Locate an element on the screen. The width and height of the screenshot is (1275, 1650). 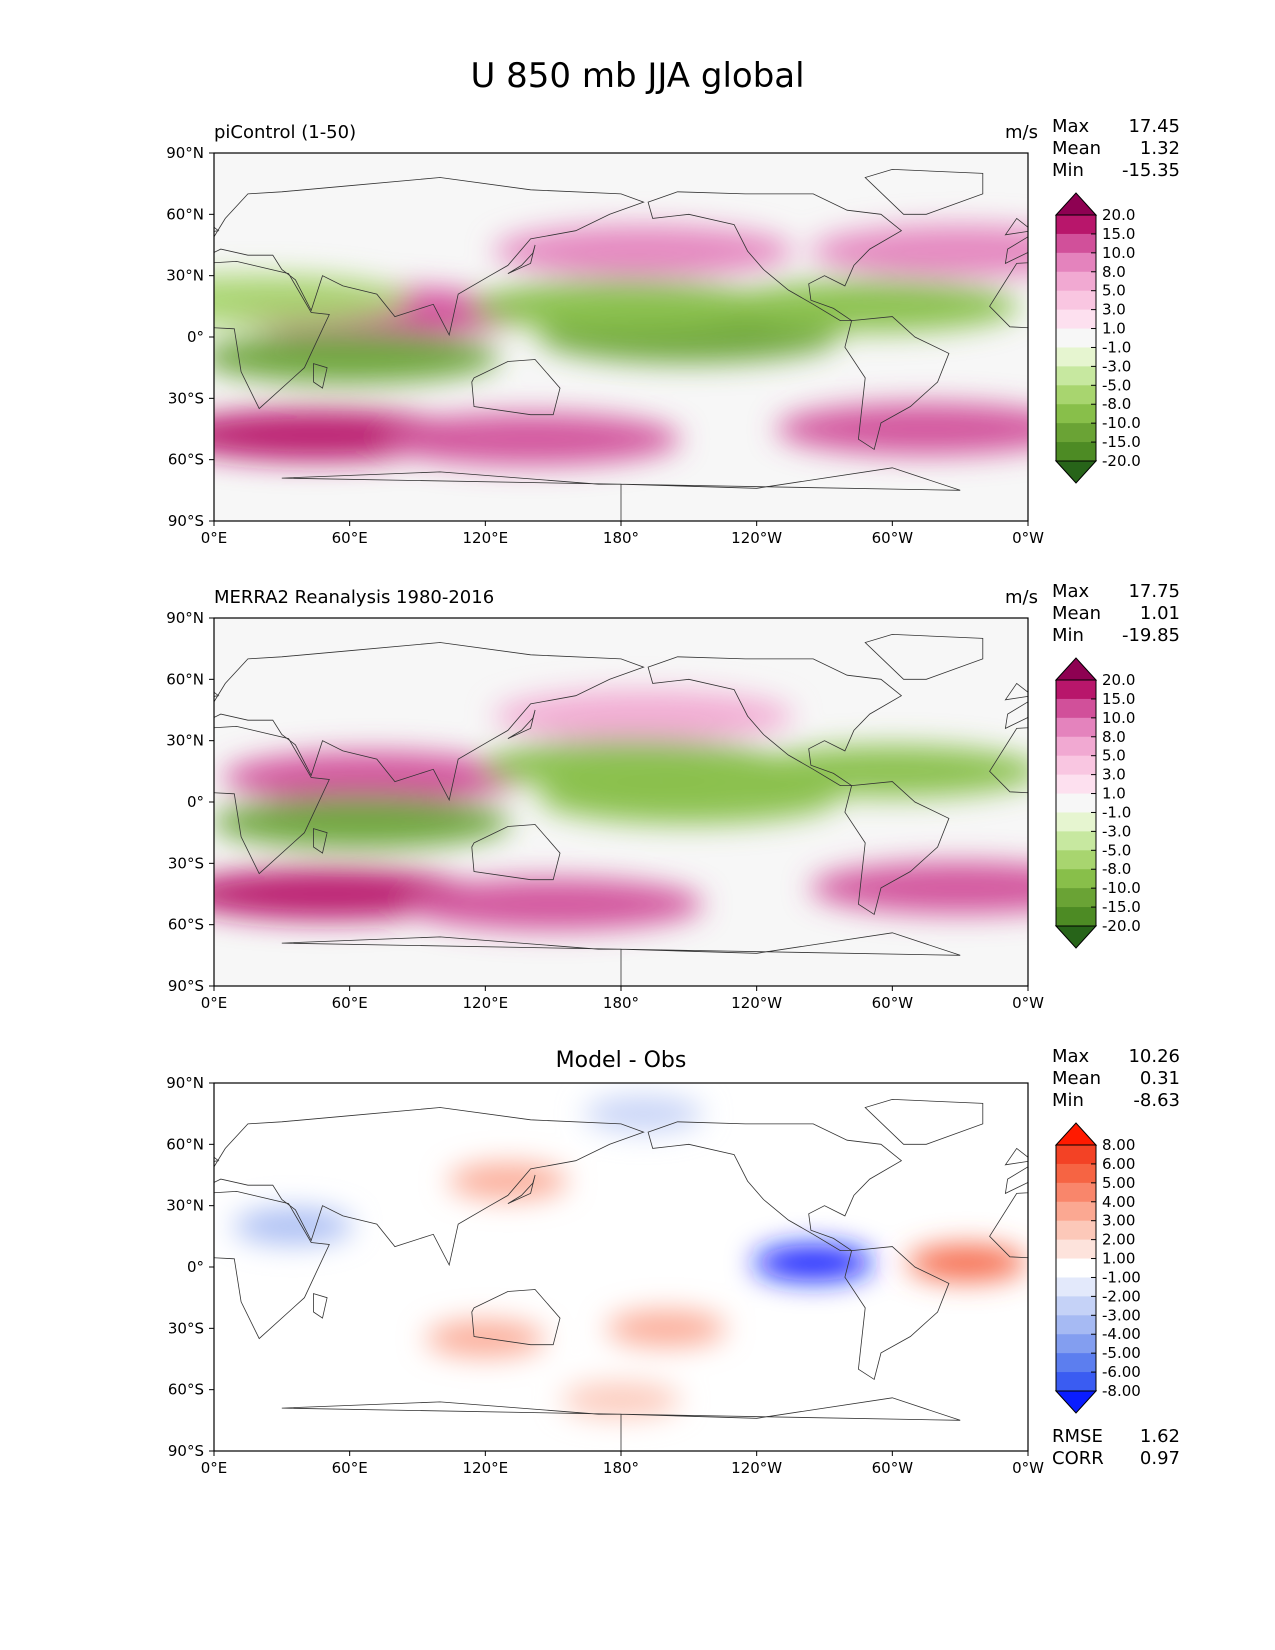
colorbar-tick-label: -1.00 is located at coordinates (1121, 1277).